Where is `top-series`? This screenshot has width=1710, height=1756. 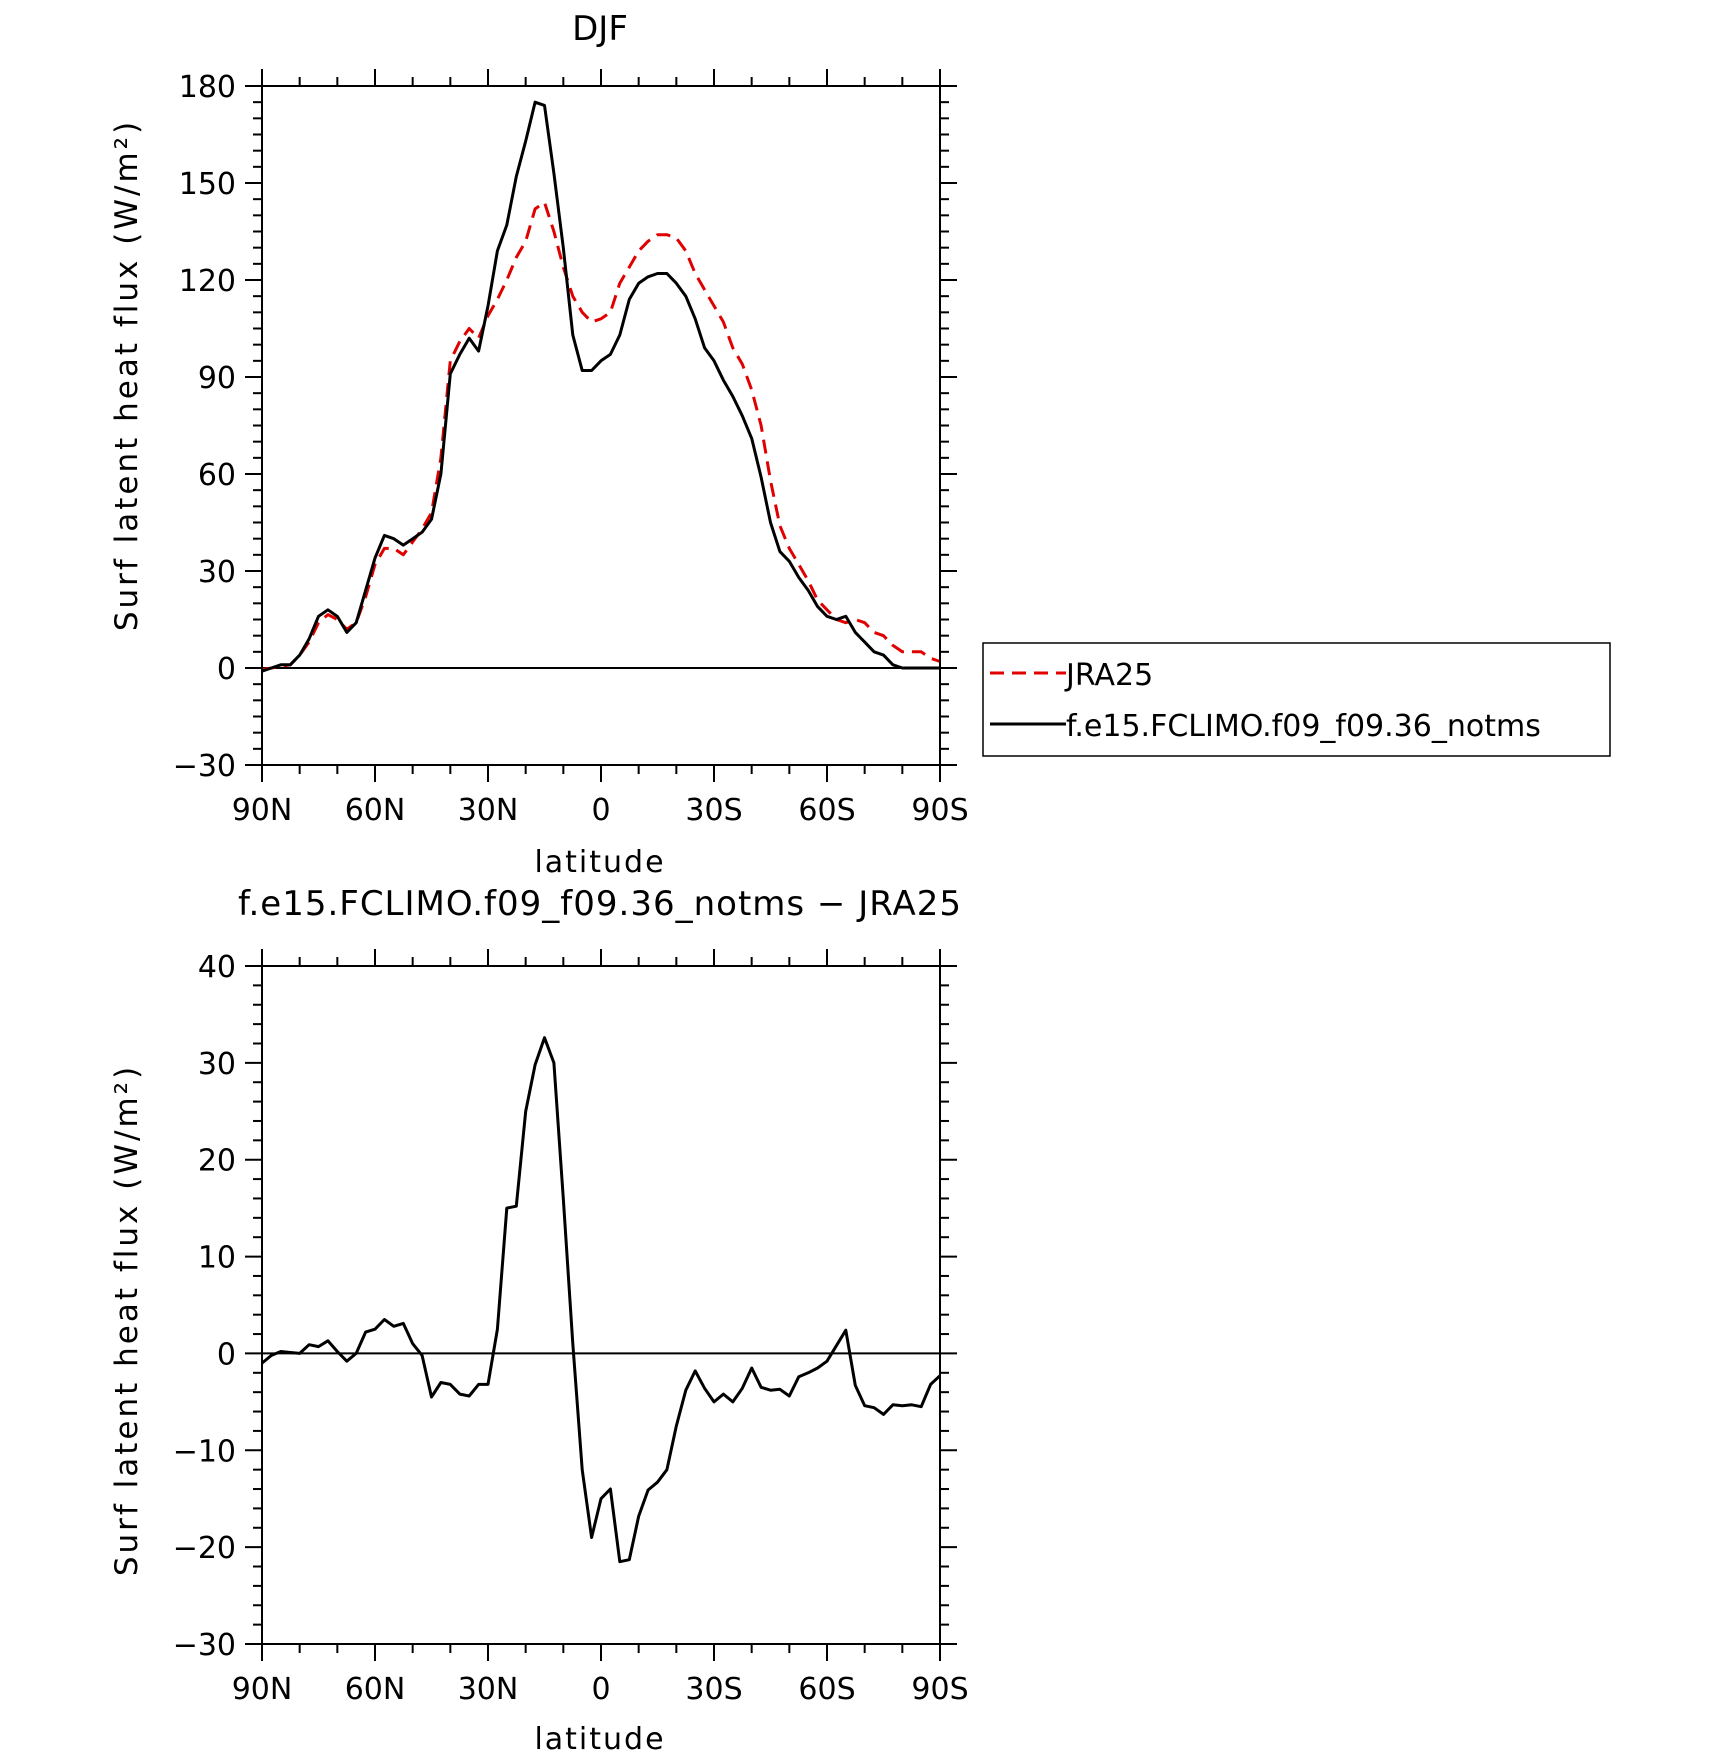 top-series is located at coordinates (601, 386).